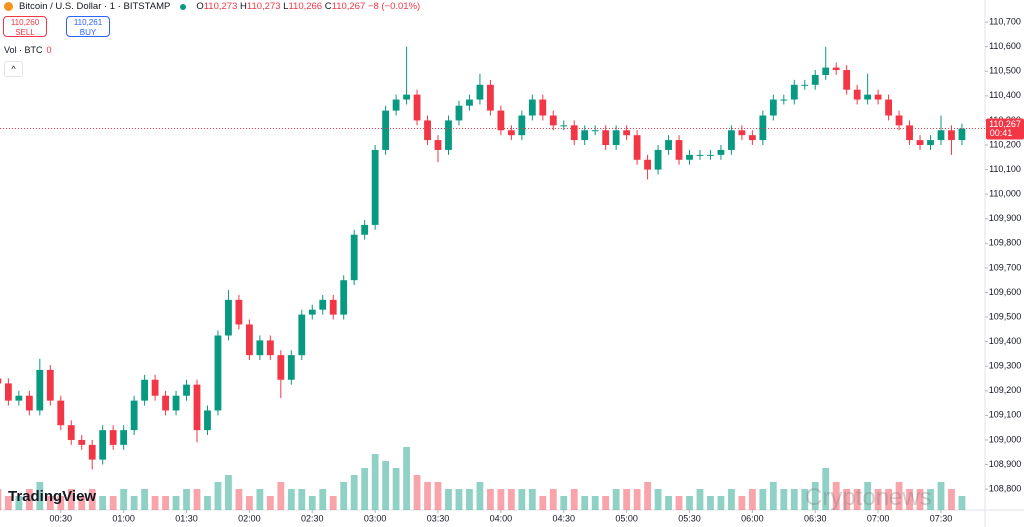  I want to click on countdown: 00:41, so click(1001, 133).